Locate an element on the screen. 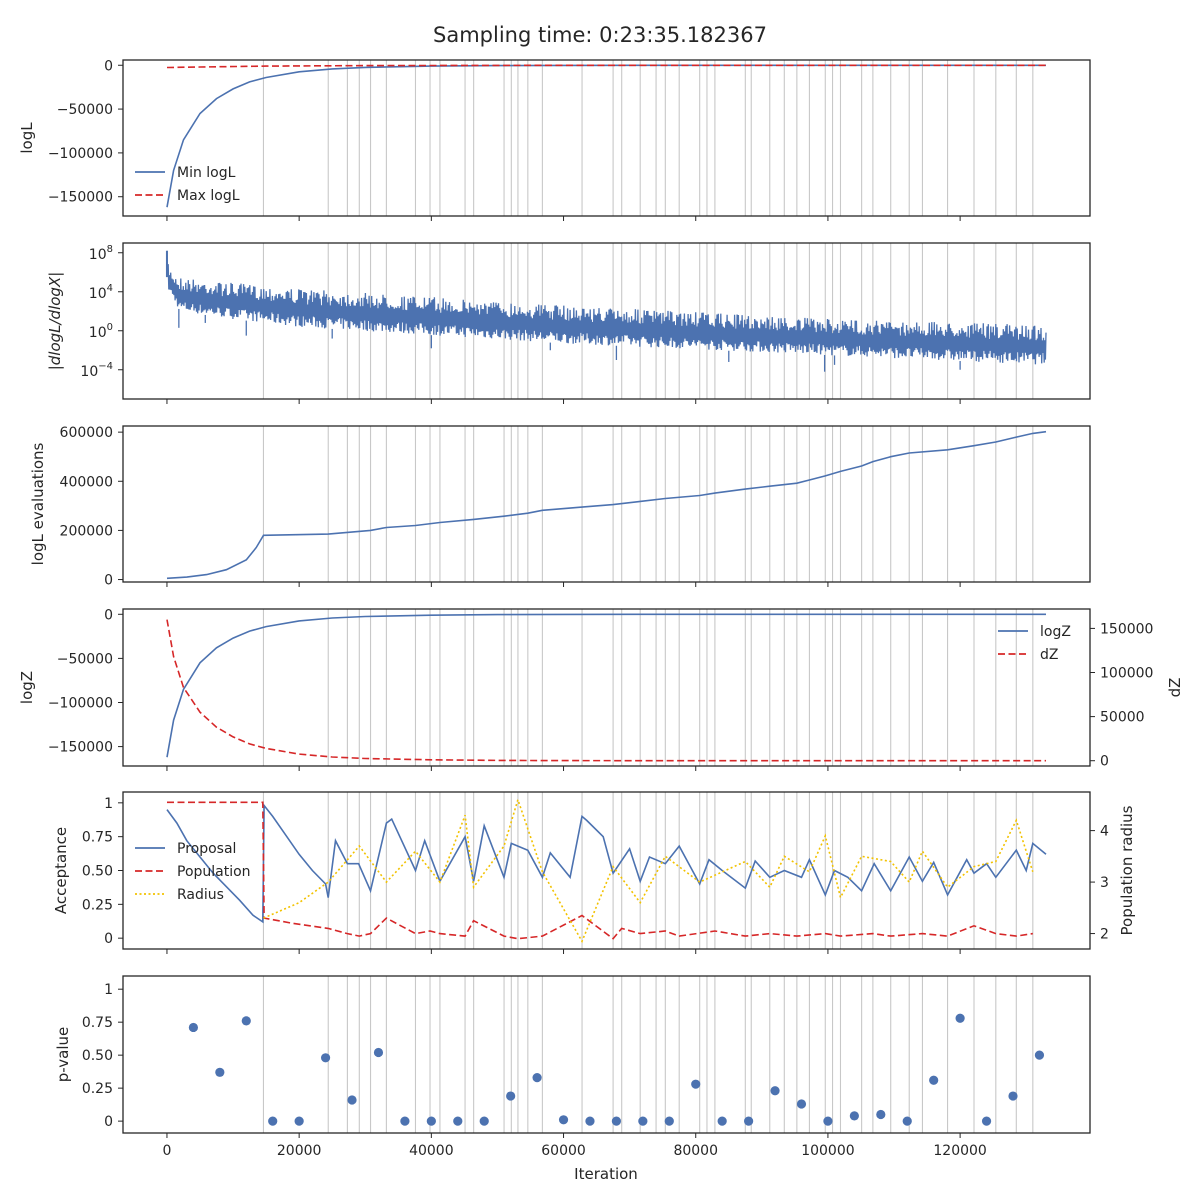 The width and height of the screenshot is (1200, 1200). chart-panel-dlogl: 10⁸ 10⁴ 10⁰ 10⁻⁴ |dlogL/dlogX| is located at coordinates (568, 323).